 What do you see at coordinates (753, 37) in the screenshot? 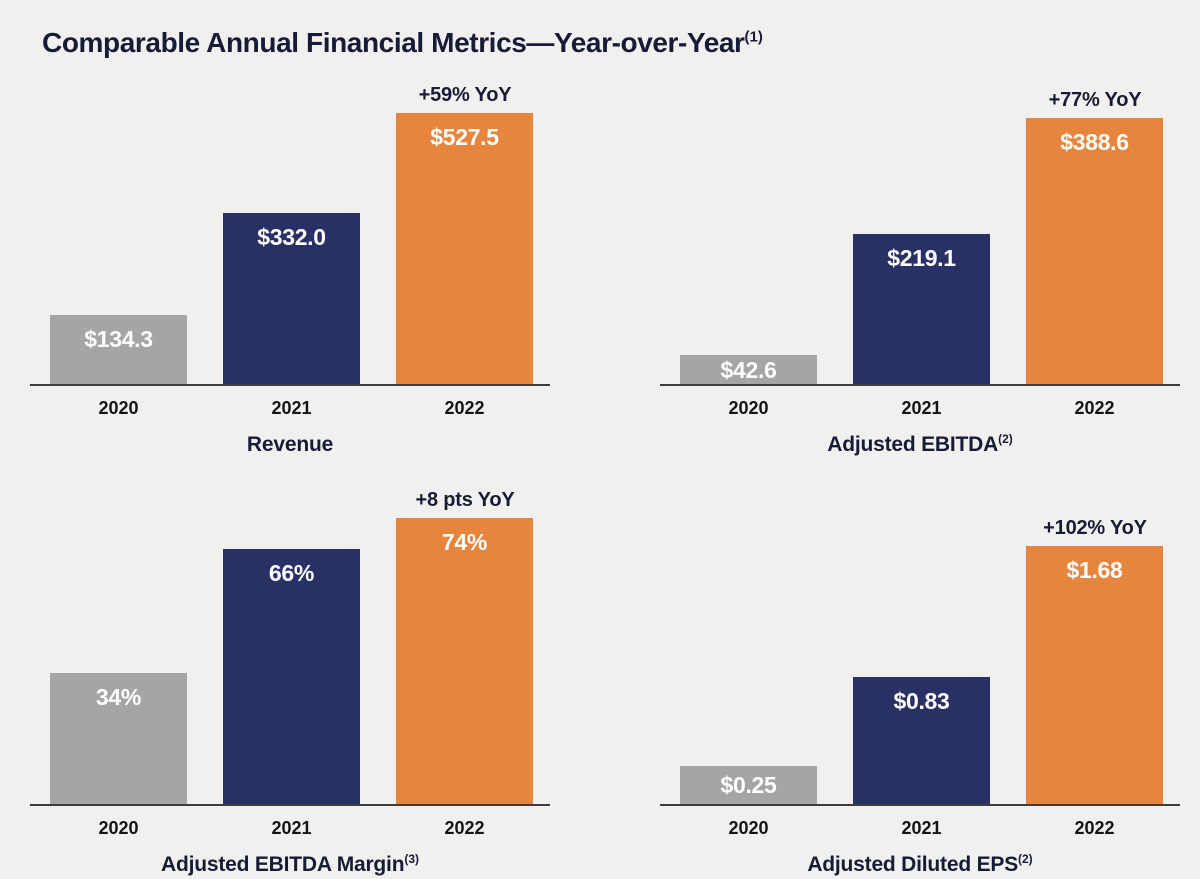
I see `page-title-superscript: (1)` at bounding box center [753, 37].